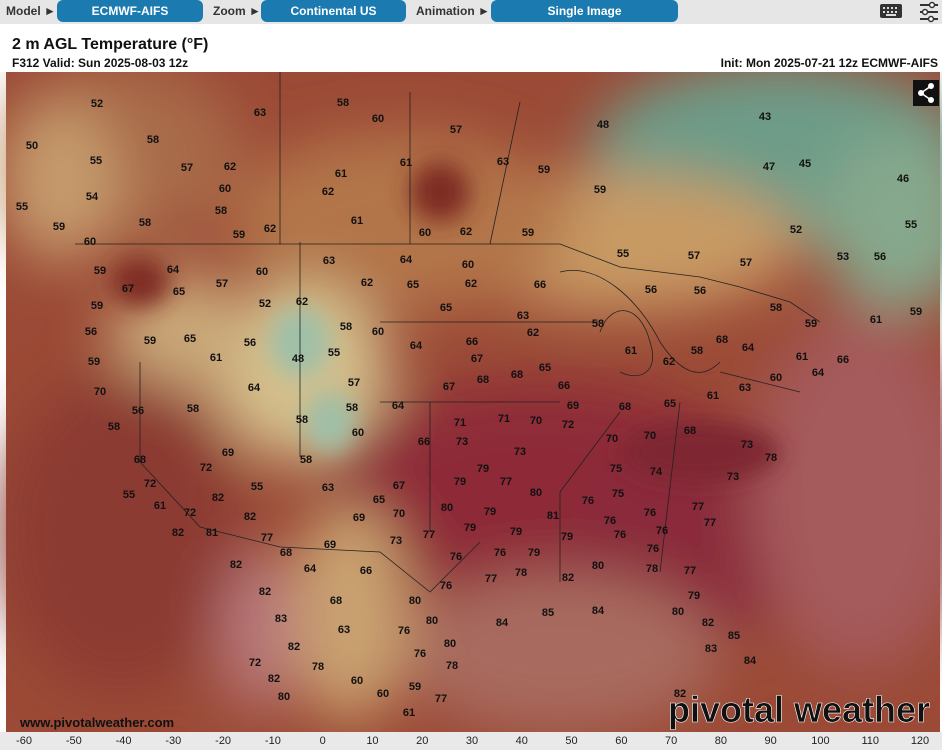  What do you see at coordinates (829, 63) in the screenshot?
I see `init-time: Init: Mon 2025-07-21 12z ECMWF-AIFS` at bounding box center [829, 63].